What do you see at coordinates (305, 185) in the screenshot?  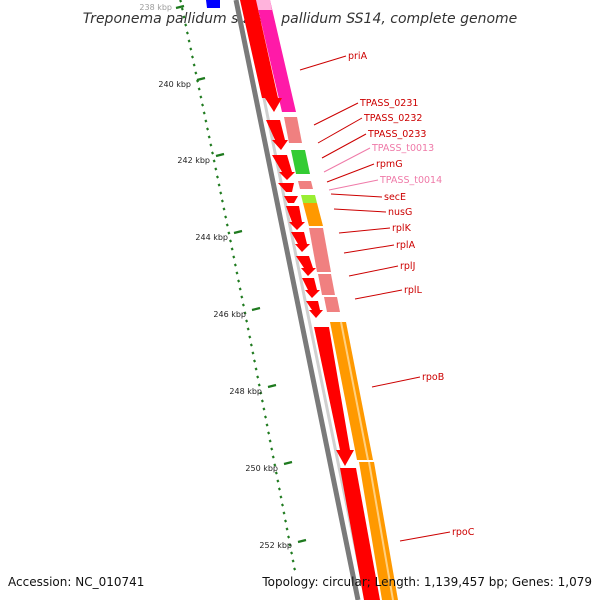 I see `feature-block-t0013-outer` at bounding box center [305, 185].